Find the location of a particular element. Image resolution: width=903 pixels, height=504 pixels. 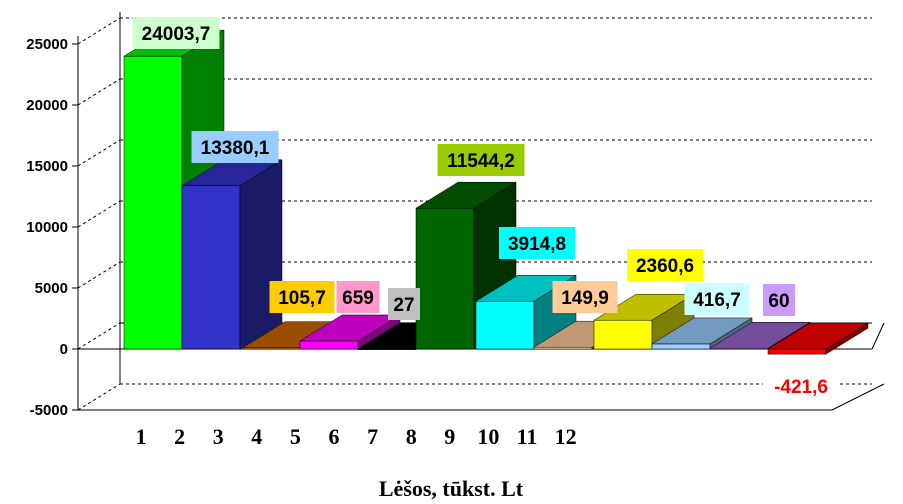

data-label-5: 27 is located at coordinates (404, 304).